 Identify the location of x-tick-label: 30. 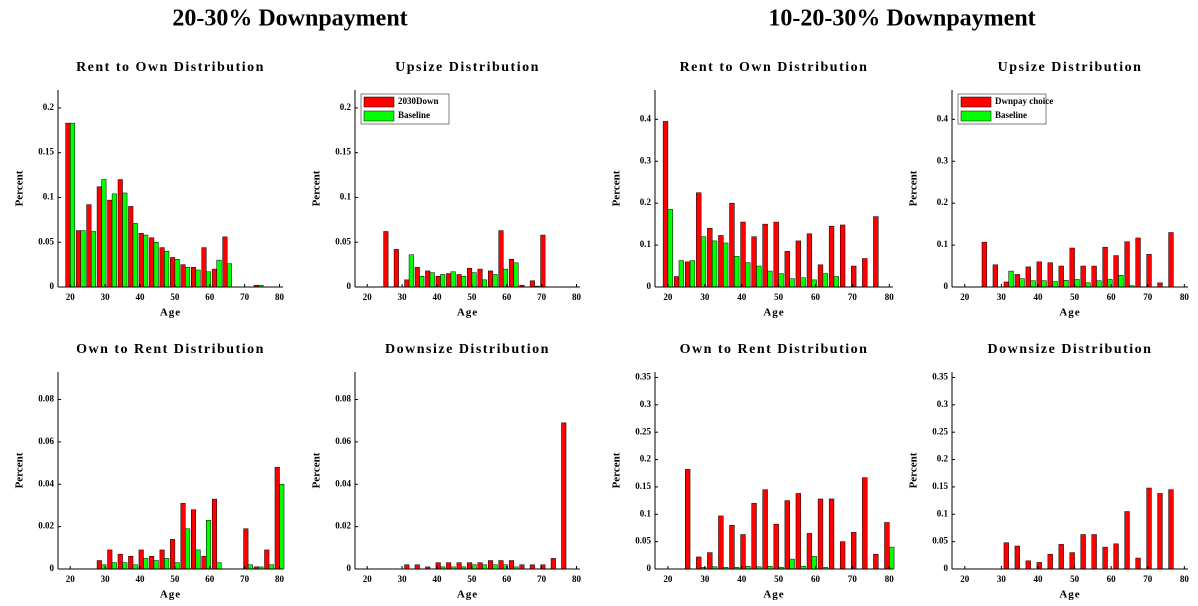
(1002, 297).